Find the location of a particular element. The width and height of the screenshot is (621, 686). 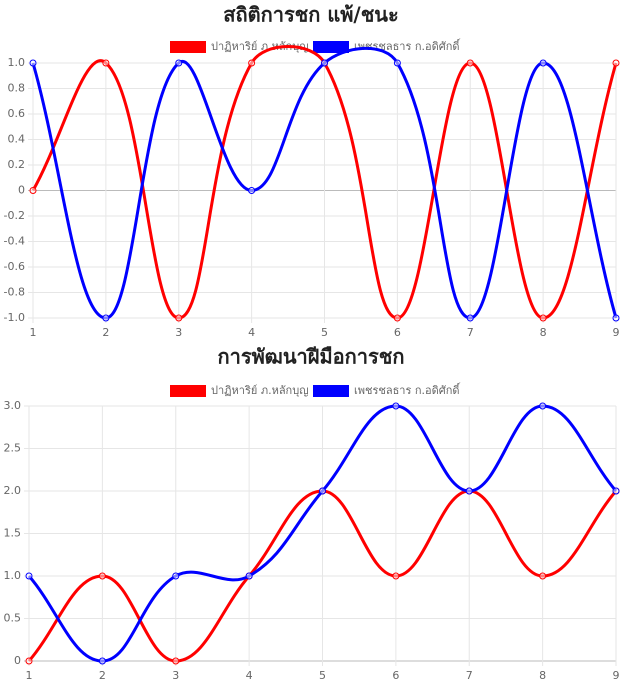

y-tick-label: 0.8 is located at coordinates (17, 88).